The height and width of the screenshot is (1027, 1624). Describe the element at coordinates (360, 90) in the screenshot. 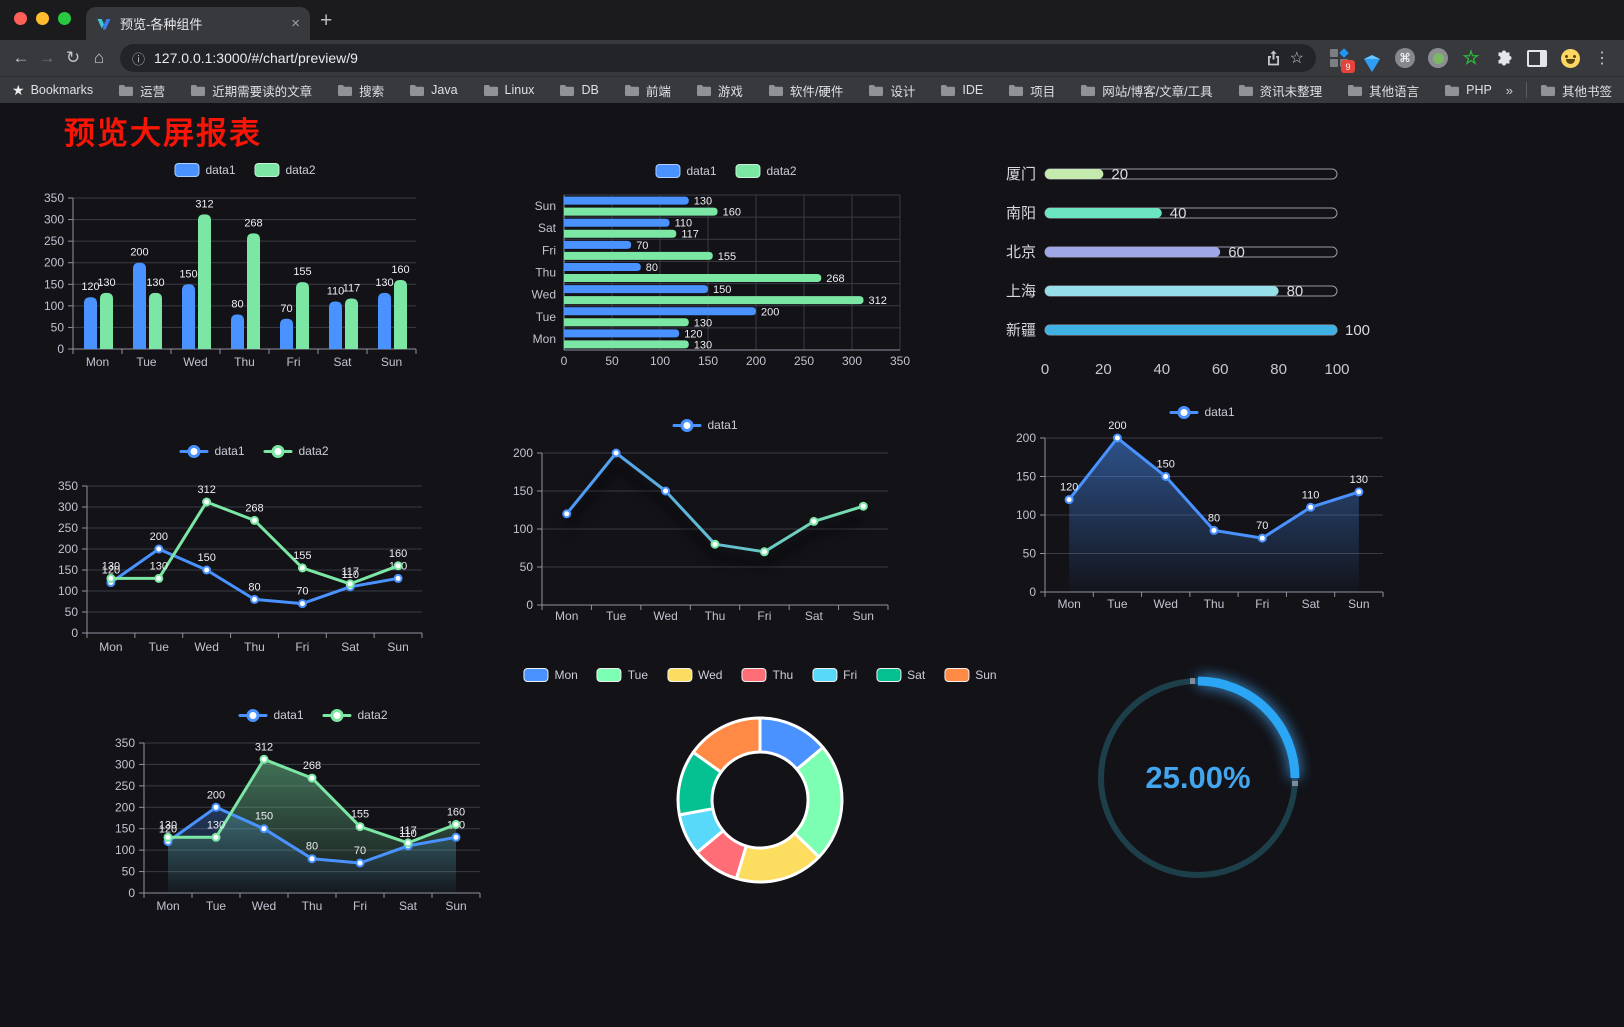

I see `bookmark-folder: 搜索` at that location.